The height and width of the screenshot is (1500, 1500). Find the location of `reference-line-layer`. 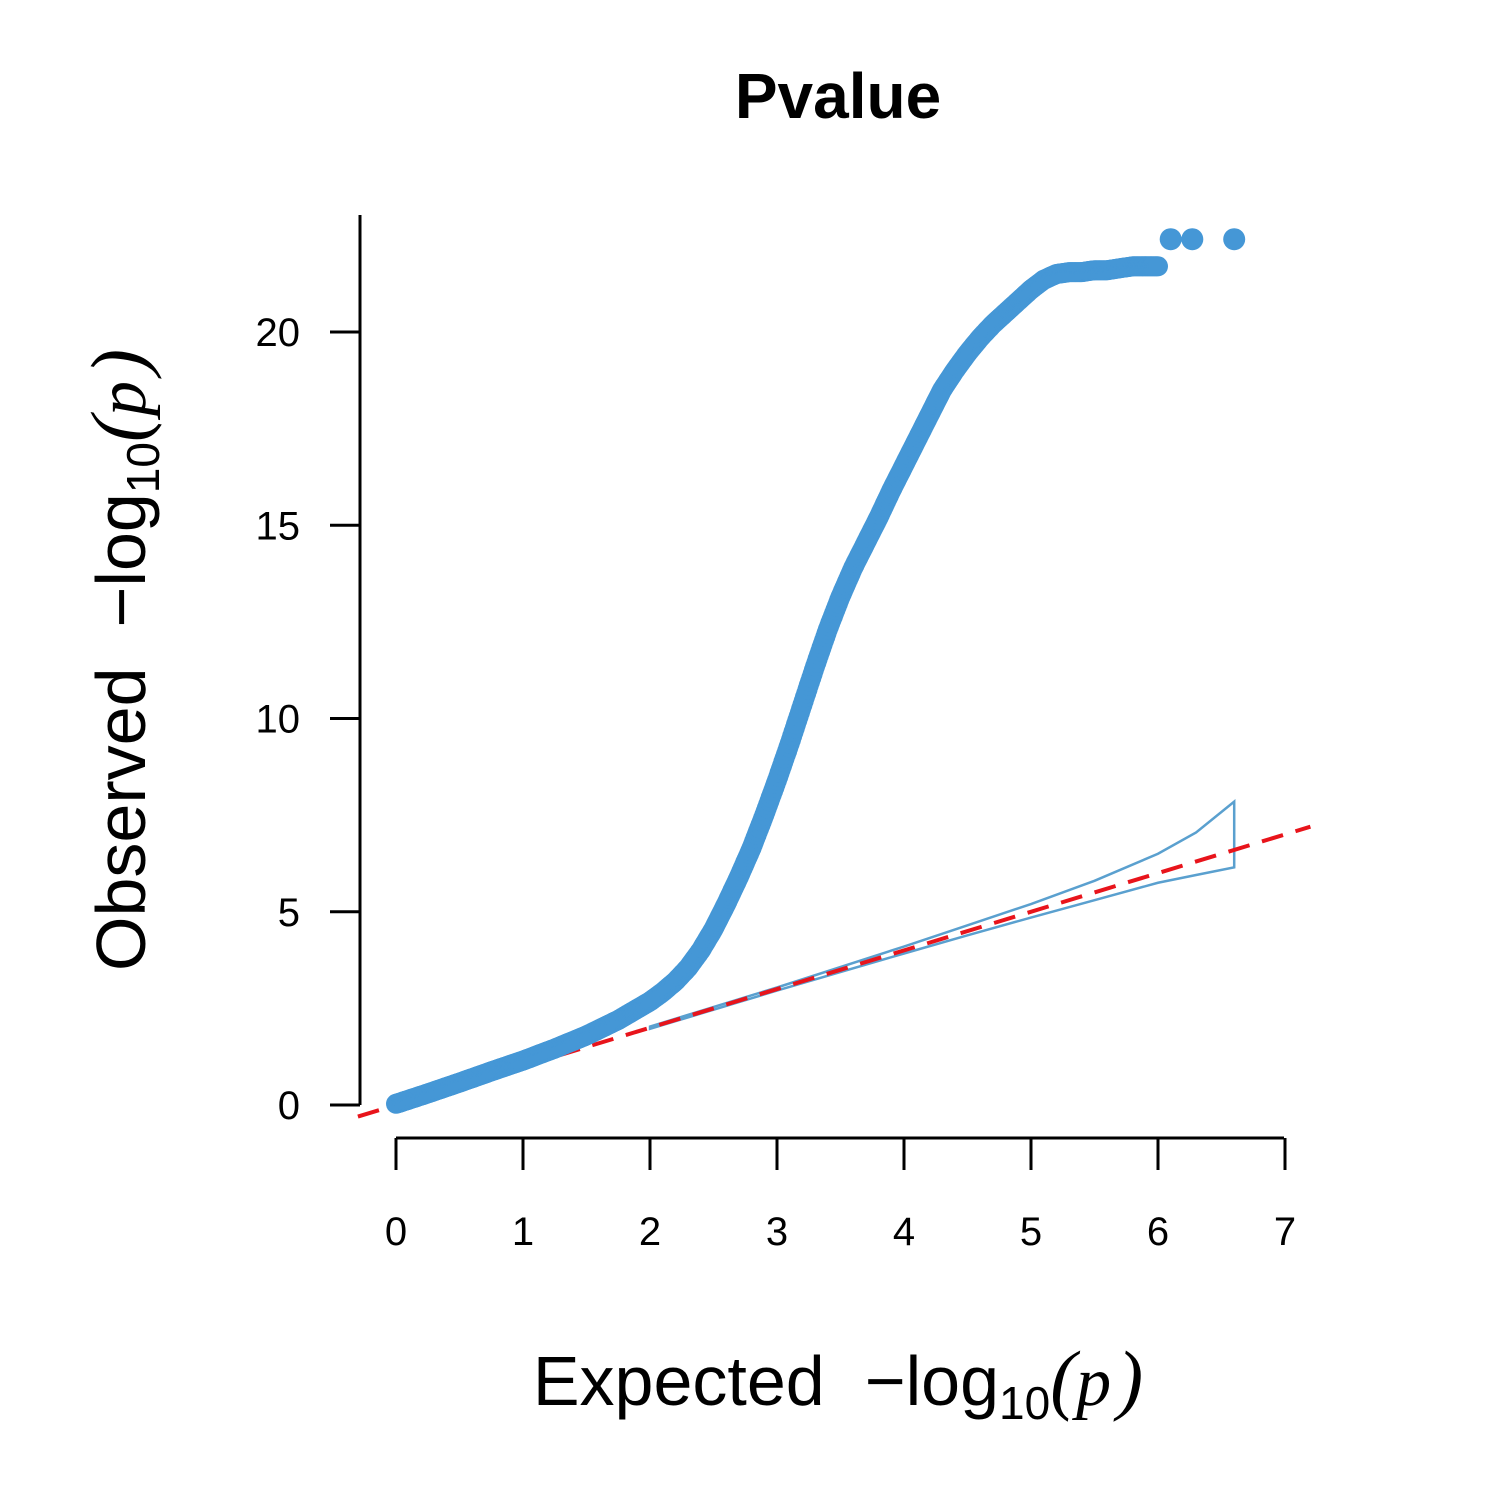

reference-line-layer is located at coordinates (834, 971).